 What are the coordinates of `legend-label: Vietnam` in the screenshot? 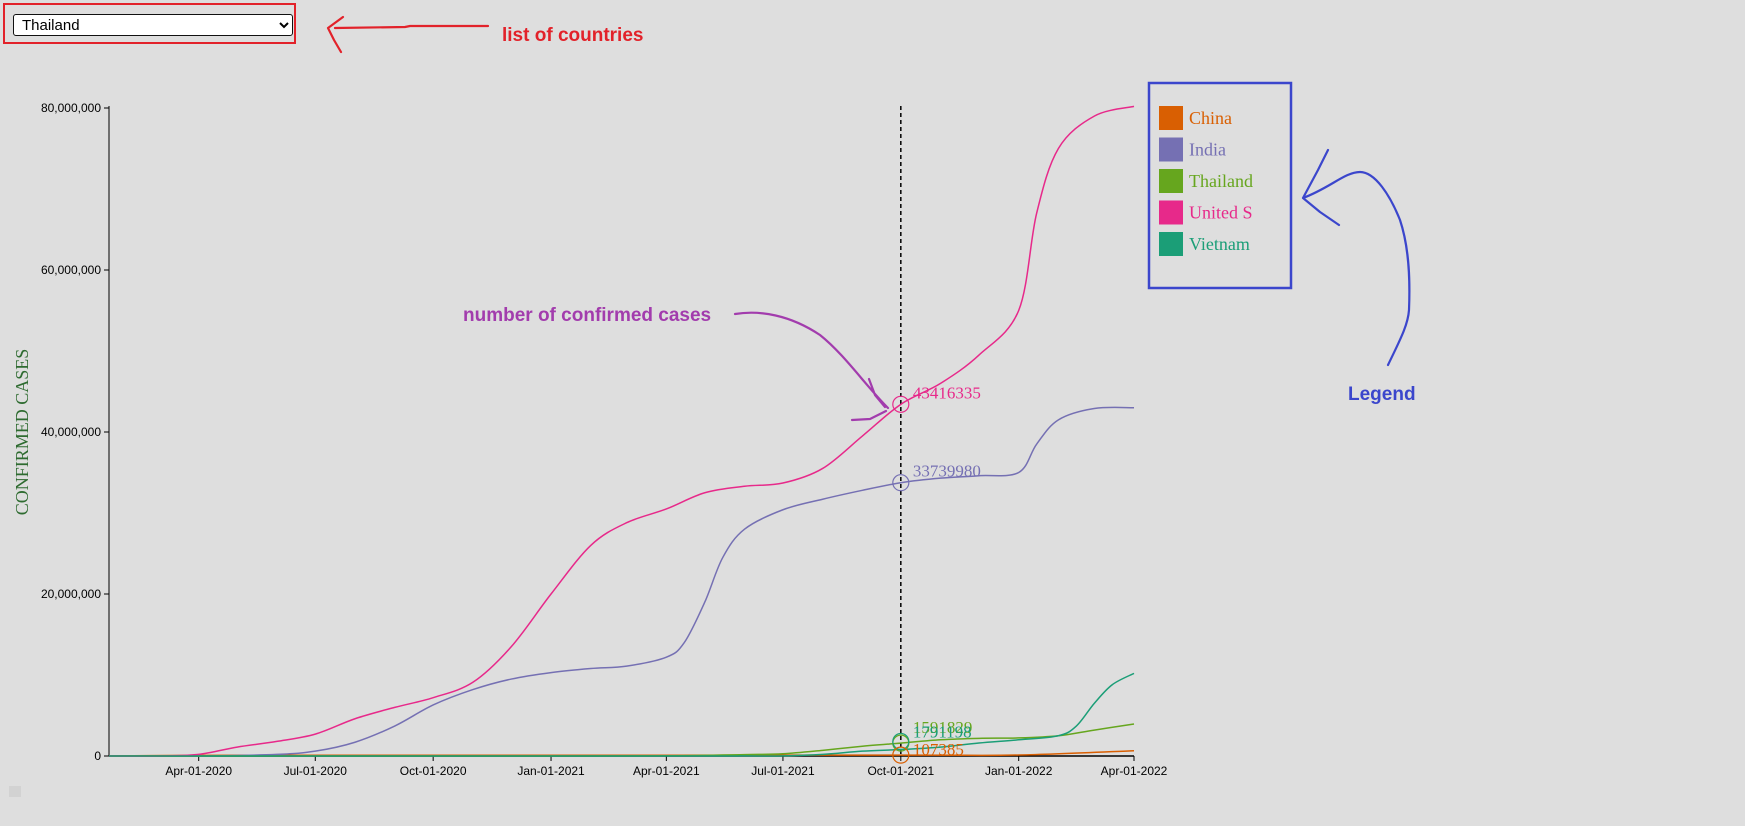 It's located at (1219, 244).